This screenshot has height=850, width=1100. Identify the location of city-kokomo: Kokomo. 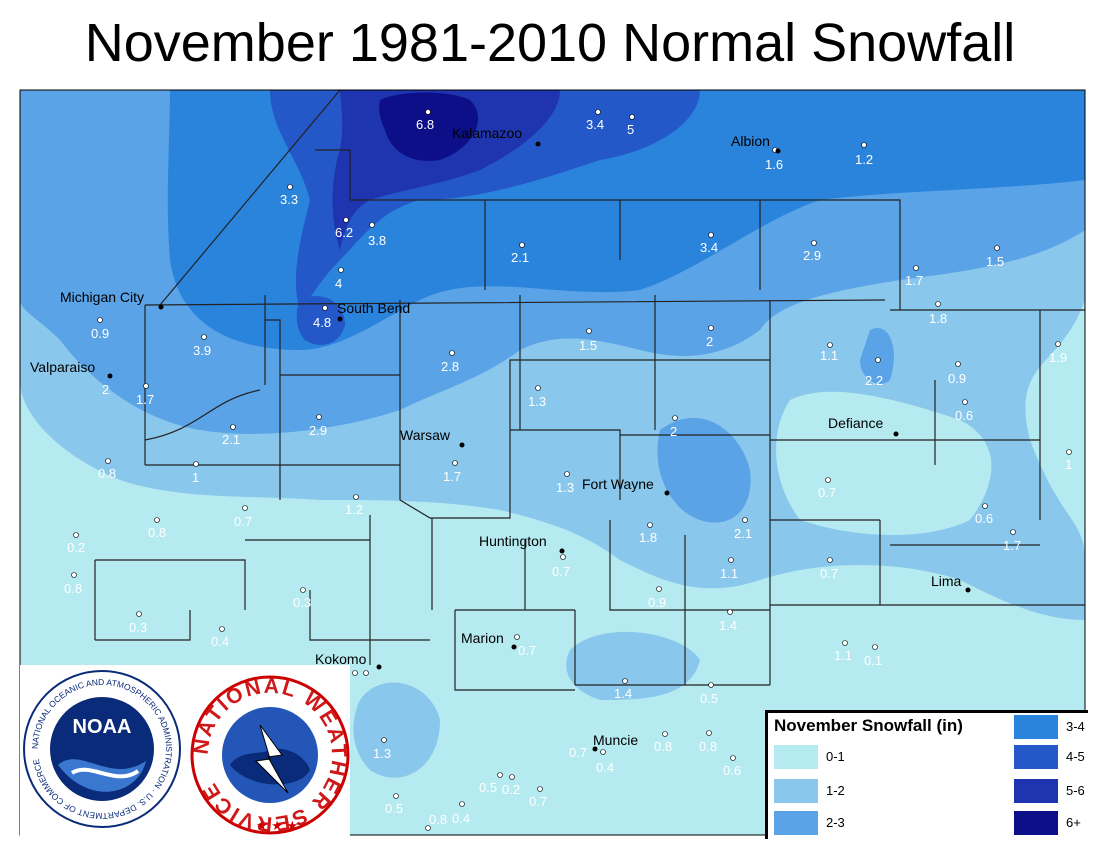
(341, 659).